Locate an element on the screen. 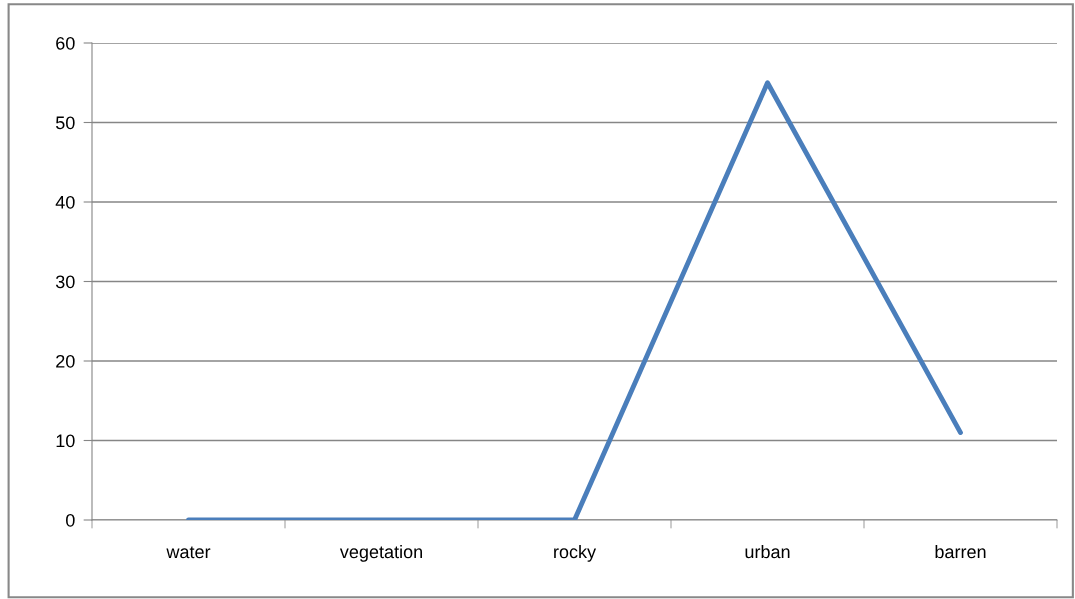  y-tick-label: 40 is located at coordinates (65, 202).